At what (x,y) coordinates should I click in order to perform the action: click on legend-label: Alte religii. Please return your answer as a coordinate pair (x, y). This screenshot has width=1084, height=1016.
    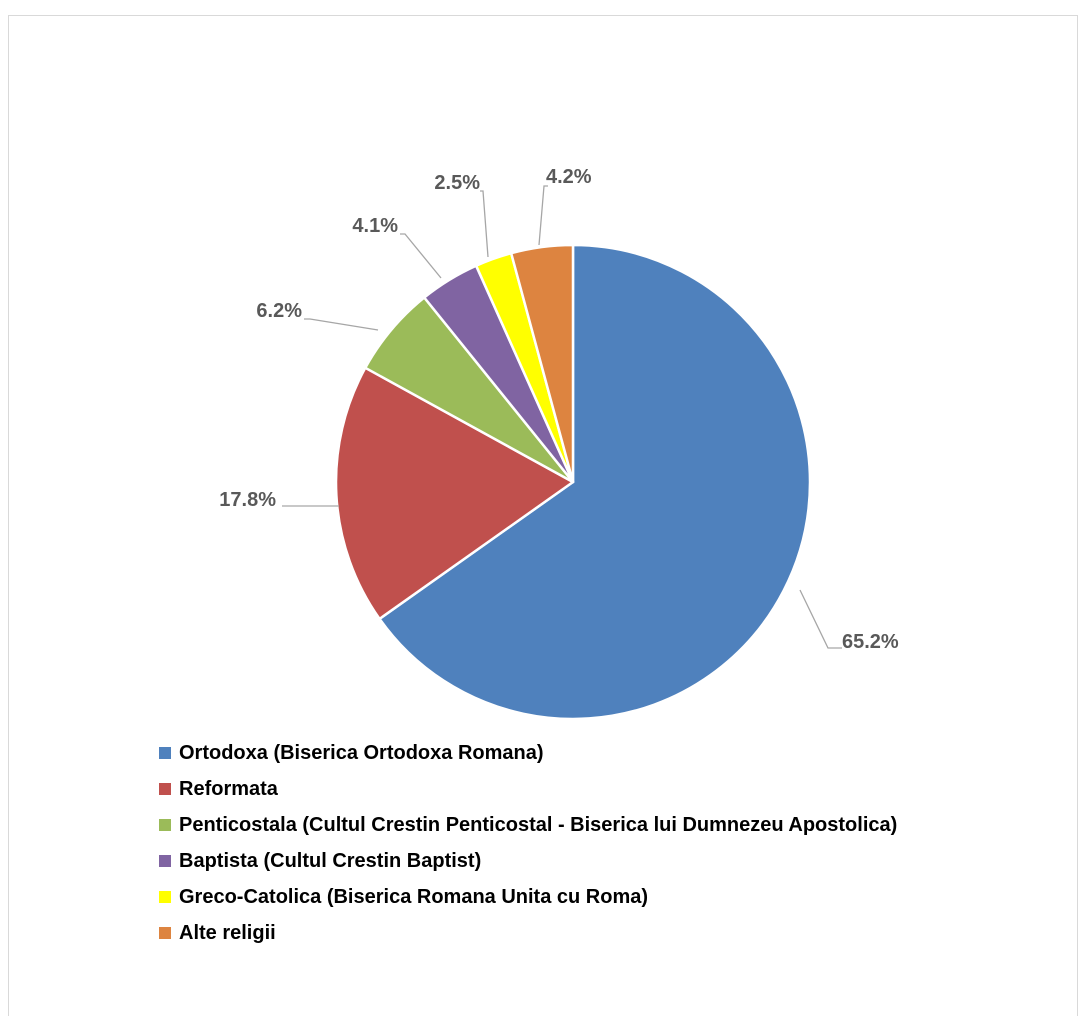
    Looking at the image, I should click on (227, 932).